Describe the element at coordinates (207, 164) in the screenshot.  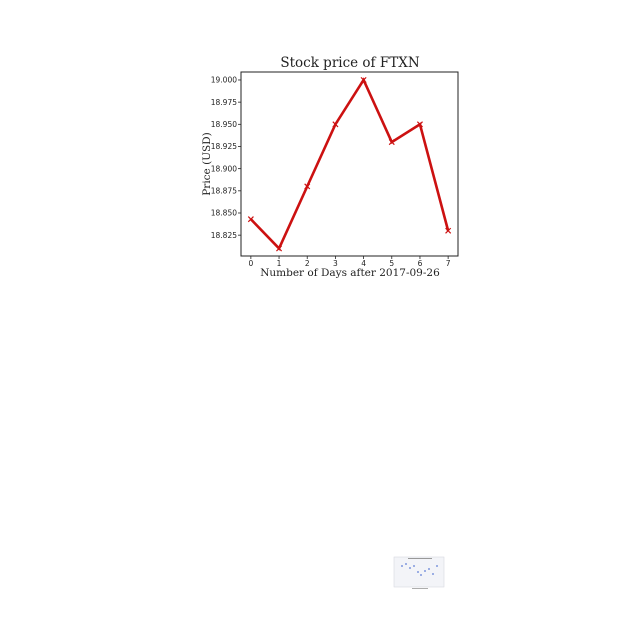
I see `y-axis-label: Price (USD)` at that location.